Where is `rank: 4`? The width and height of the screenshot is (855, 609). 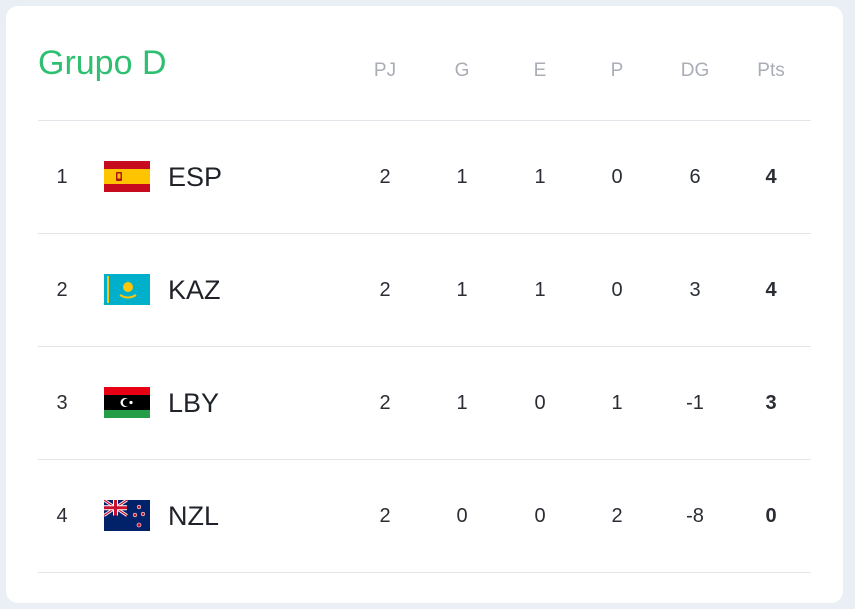
rank: 4 is located at coordinates (62, 515).